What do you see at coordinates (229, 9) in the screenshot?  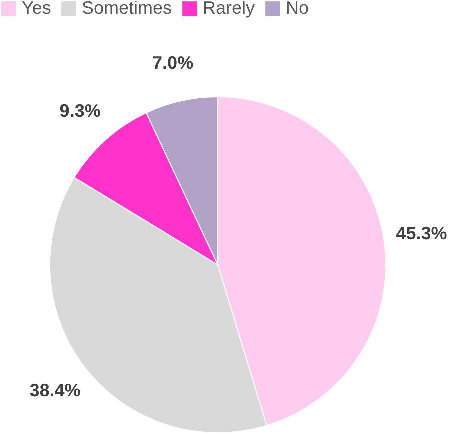 I see `legend-label: Rarely` at bounding box center [229, 9].